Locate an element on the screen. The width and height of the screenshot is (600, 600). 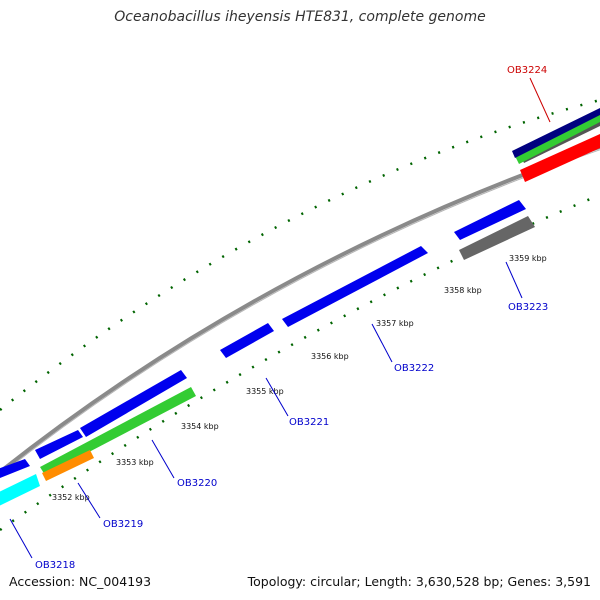
gene-label: OB3218 is located at coordinates (55, 565).